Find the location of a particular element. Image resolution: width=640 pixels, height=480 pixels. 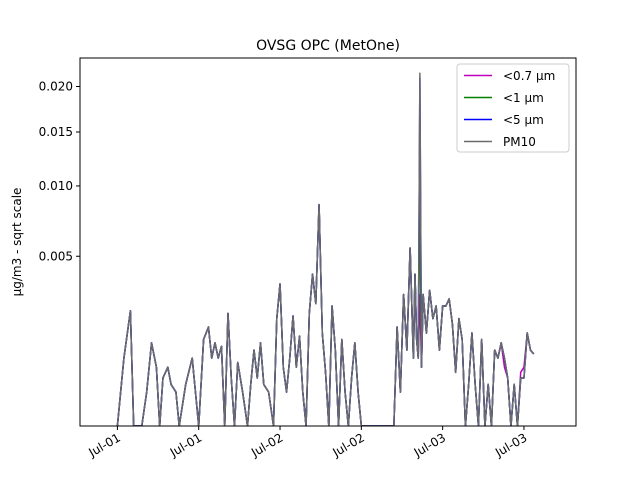

y-tick-label: 0.005 is located at coordinates (56, 256).